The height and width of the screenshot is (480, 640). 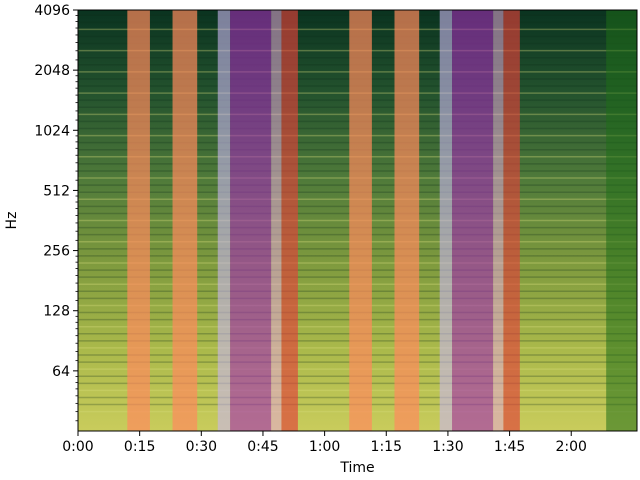 I want to click on y-tick-label: 1024, so click(x=52, y=131).